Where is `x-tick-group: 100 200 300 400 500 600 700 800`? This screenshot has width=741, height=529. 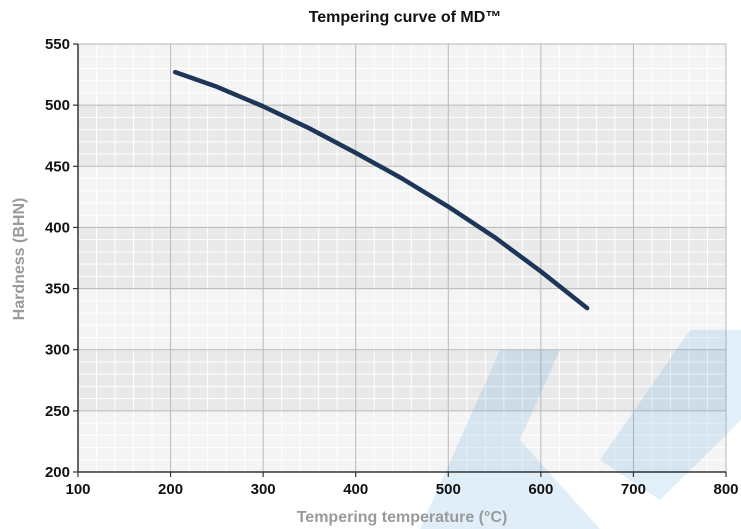
x-tick-group: 100 200 300 400 500 600 700 800 is located at coordinates (402, 485).